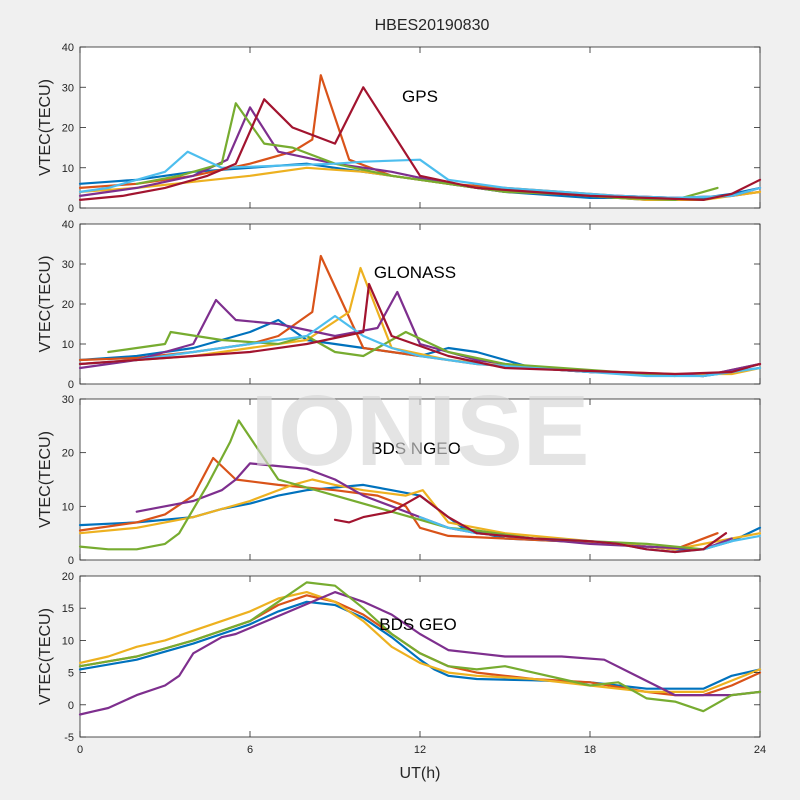 The image size is (800, 800). I want to click on system-label: GPS, so click(420, 96).